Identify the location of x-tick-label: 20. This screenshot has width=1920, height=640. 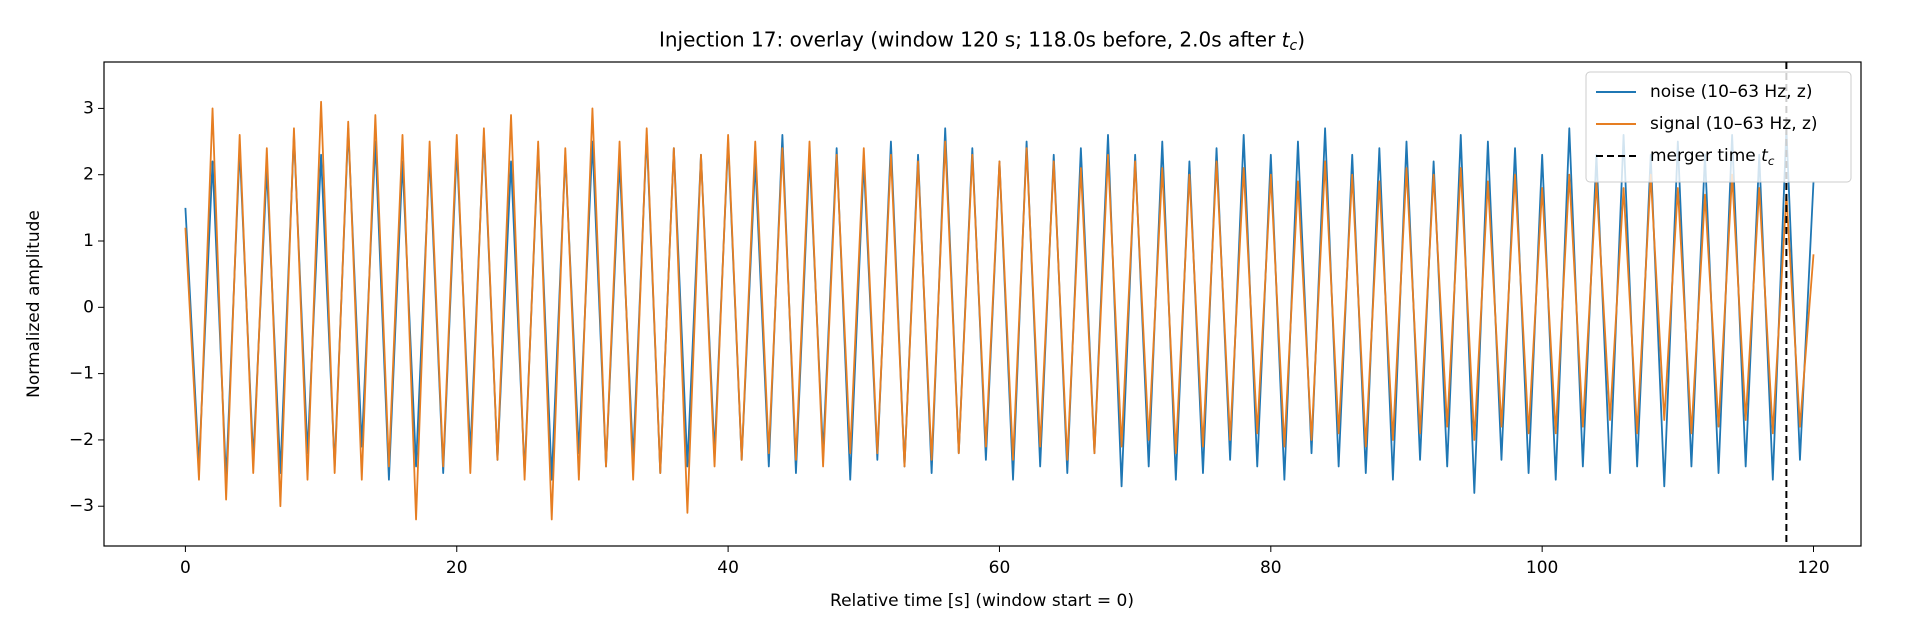
(457, 568).